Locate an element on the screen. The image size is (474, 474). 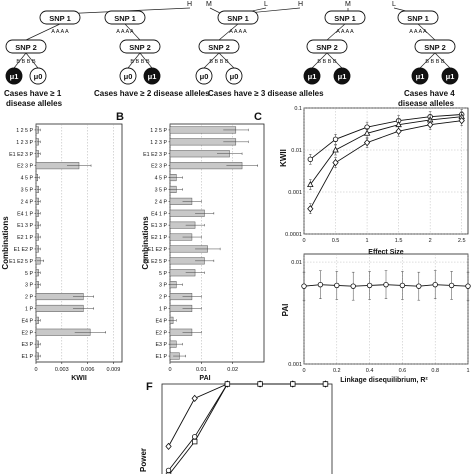
haplo-label-m1: M is located at coordinates (209, 4).